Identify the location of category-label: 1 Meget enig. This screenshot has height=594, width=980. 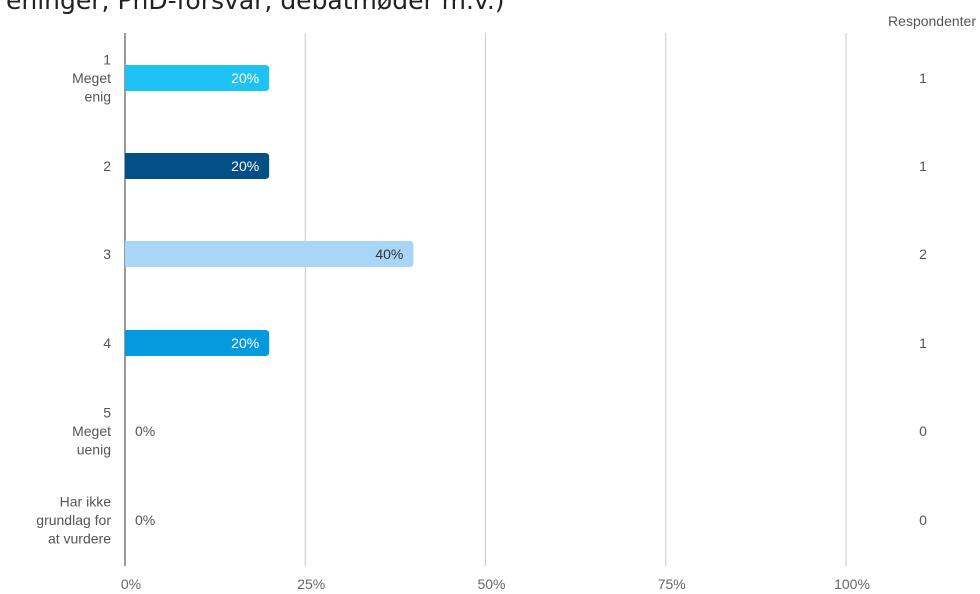
(91, 78).